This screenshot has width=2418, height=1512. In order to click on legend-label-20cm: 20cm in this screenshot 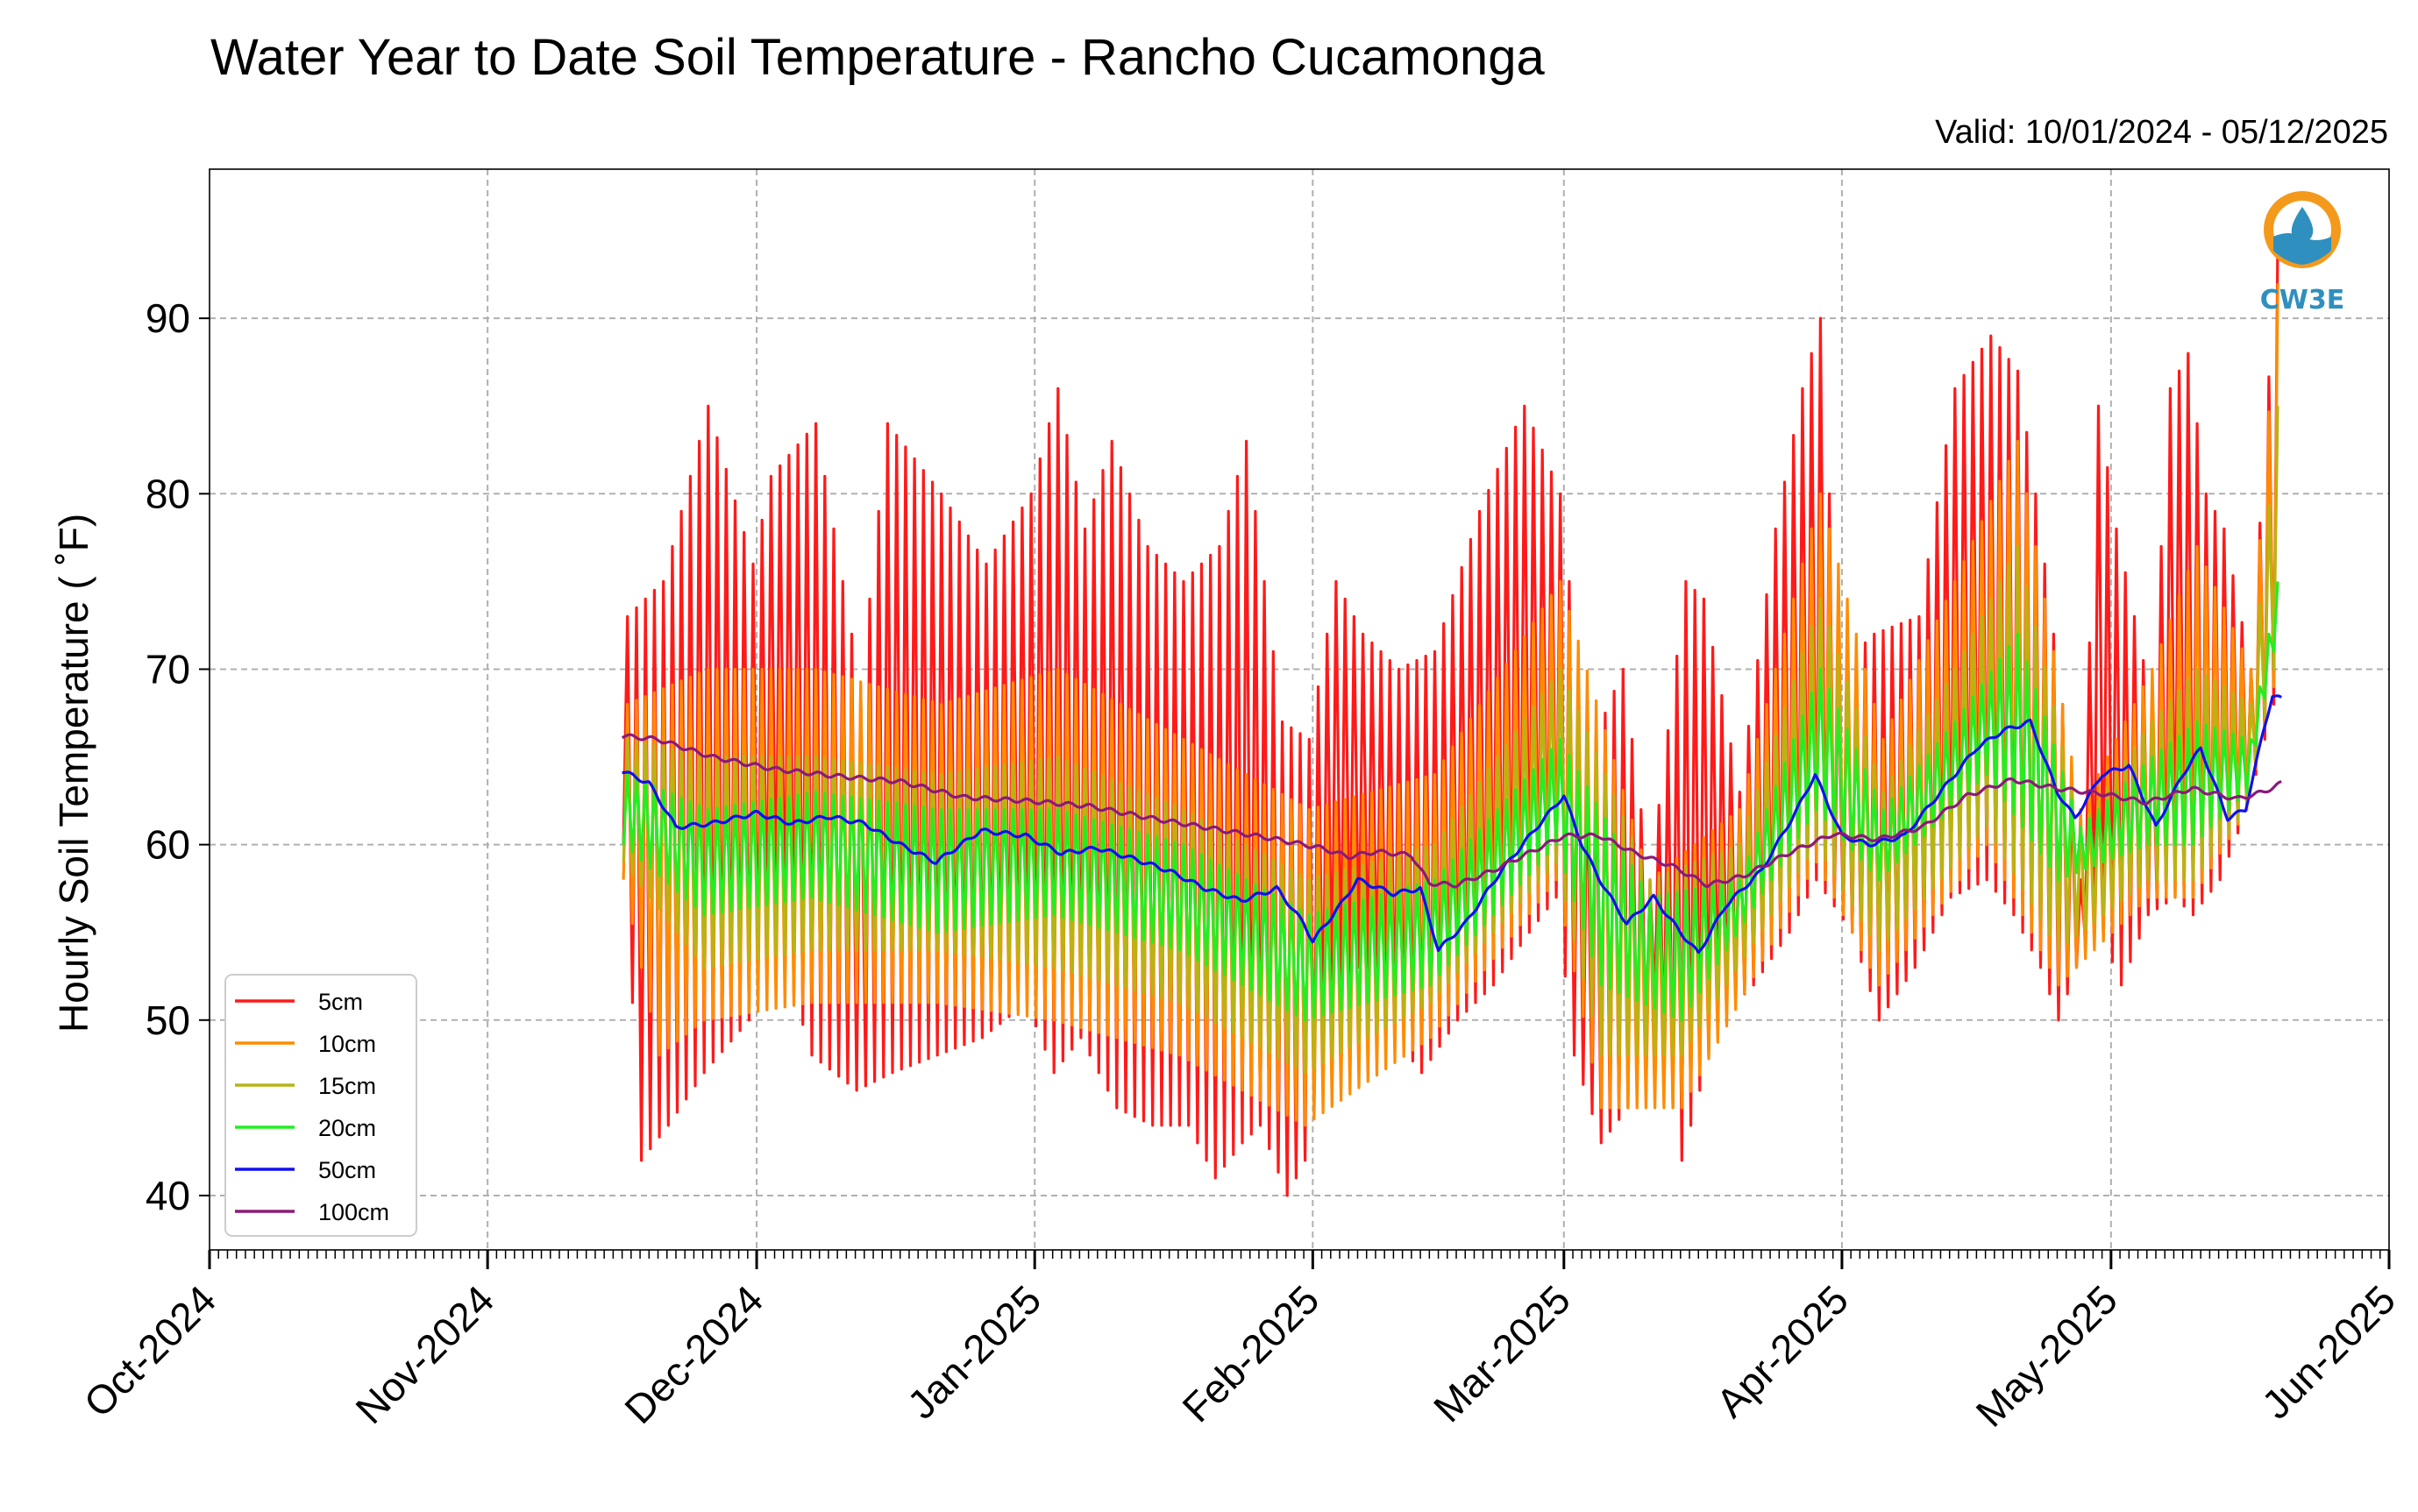, I will do `click(347, 1128)`.